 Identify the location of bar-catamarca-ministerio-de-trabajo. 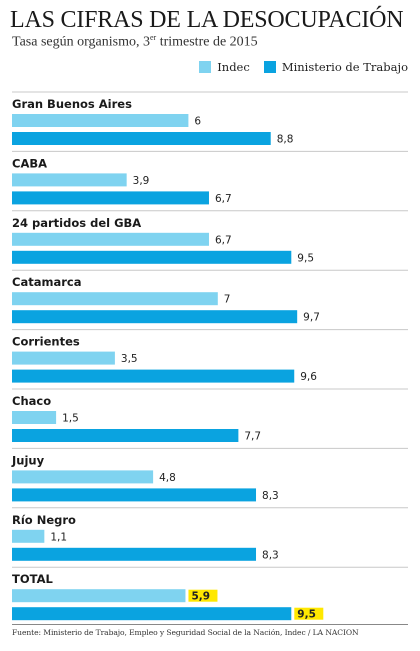
(155, 317).